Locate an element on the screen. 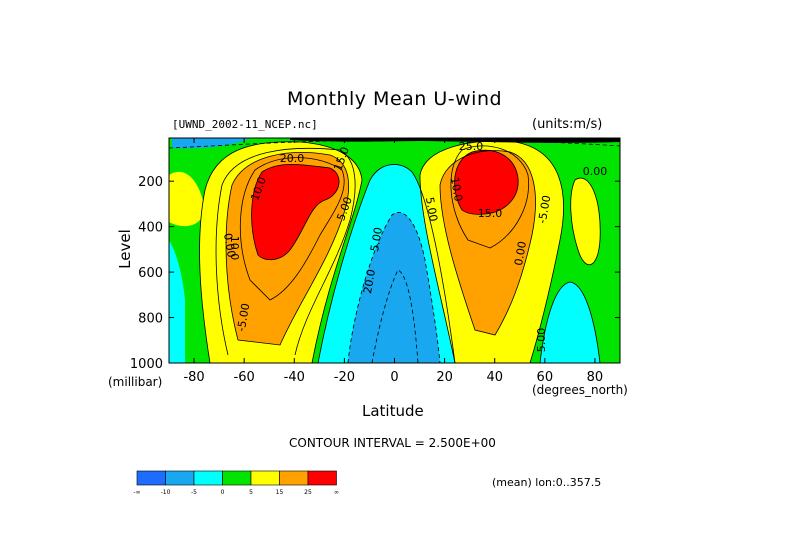  colorbar: -∞ -10 -5 0 5 15 25 ∞ is located at coordinates (236, 483).